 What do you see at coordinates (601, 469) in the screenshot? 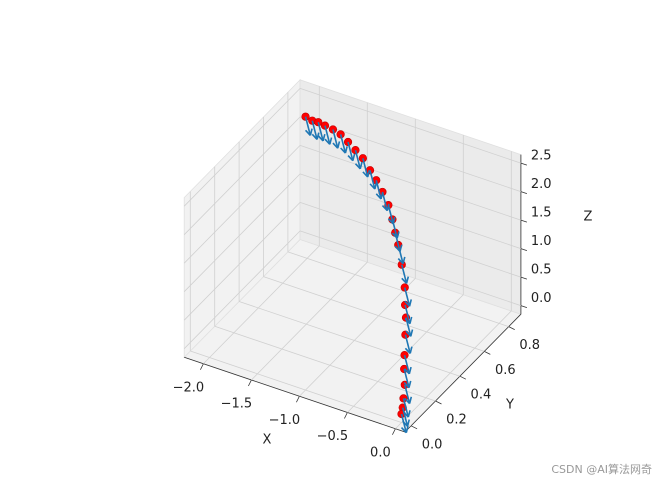
I see `watermark: CSDN @AI算法网奇` at bounding box center [601, 469].